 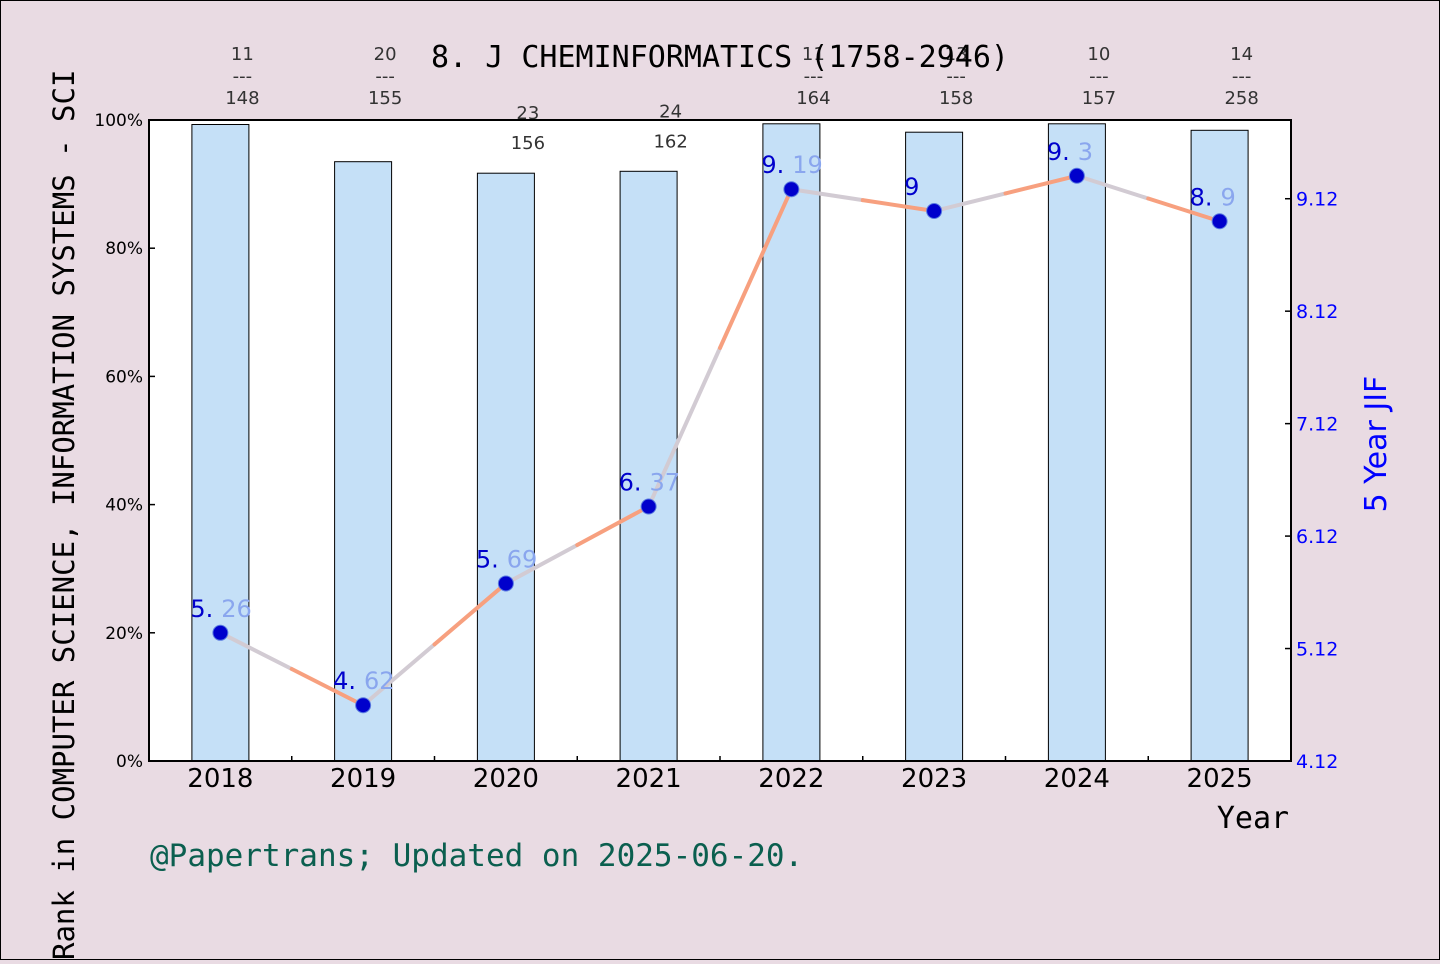 I want to click on x-tick-label: 2020, so click(x=506, y=779).